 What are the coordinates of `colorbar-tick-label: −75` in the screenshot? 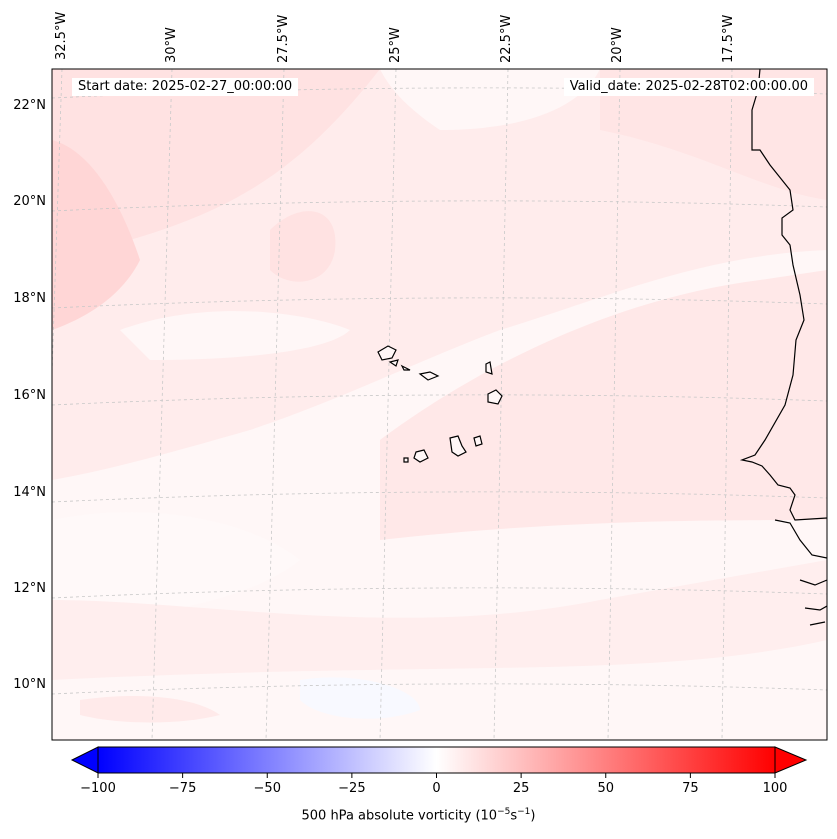 It's located at (182, 788).